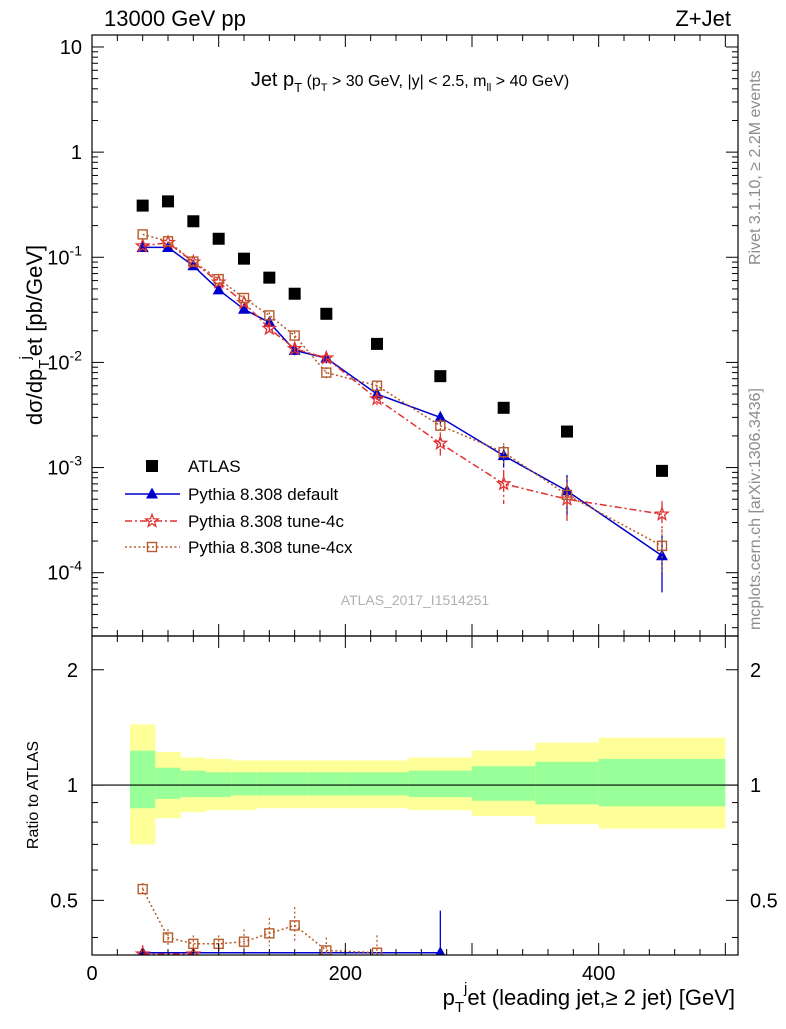 The height and width of the screenshot is (1029, 786). I want to click on legend-label: Pythia 8.308 tune-4cx, so click(270, 547).